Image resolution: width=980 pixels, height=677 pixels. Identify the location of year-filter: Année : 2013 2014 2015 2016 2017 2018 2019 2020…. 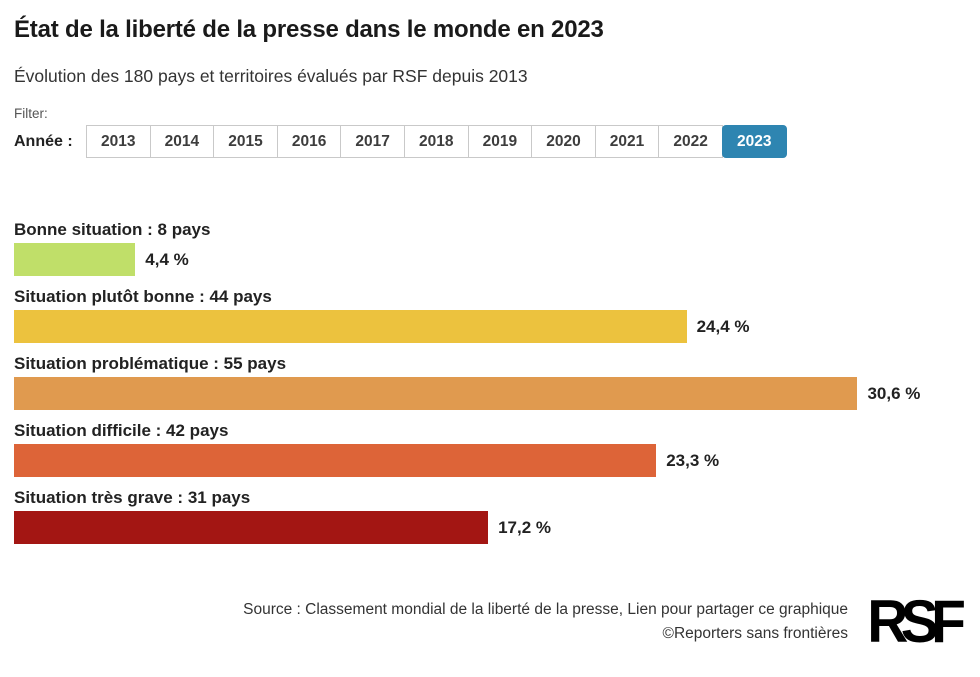
(490, 141).